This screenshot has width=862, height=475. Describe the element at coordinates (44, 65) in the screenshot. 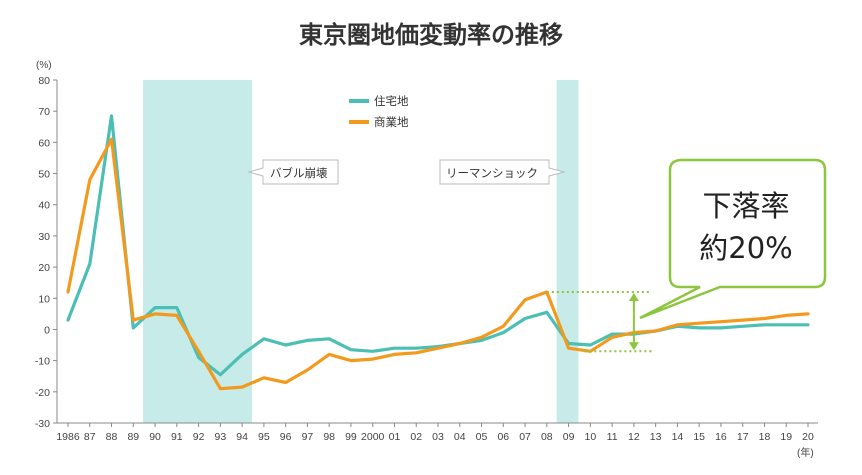

I see `y-axis-unit: (%)` at that location.